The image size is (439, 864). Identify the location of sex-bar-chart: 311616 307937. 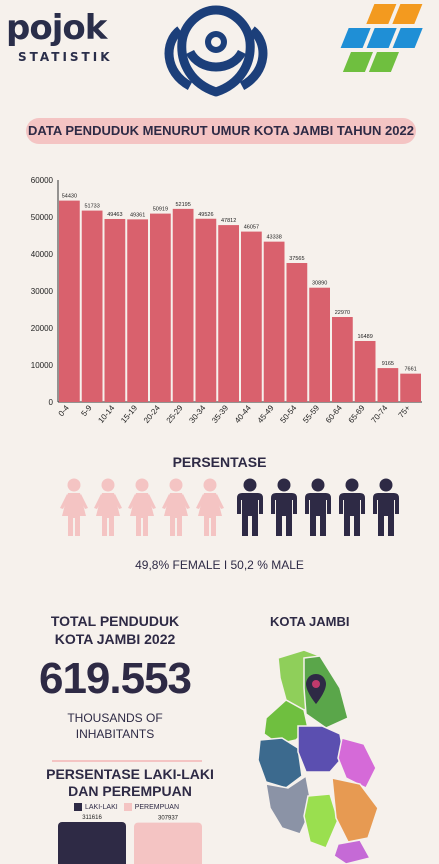
(130, 839).